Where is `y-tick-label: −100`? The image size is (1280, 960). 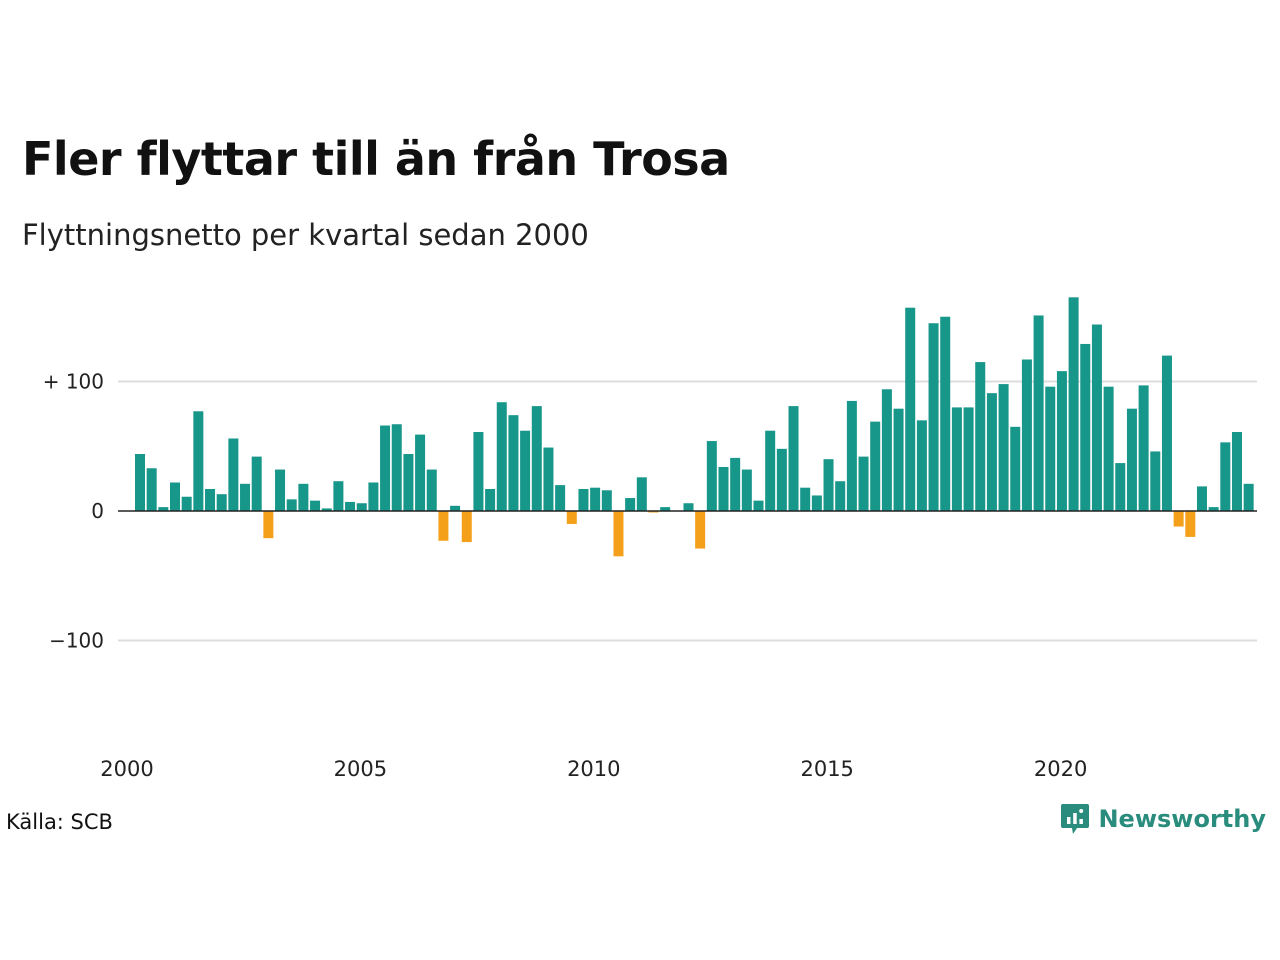
y-tick-label: −100 is located at coordinates (76, 641).